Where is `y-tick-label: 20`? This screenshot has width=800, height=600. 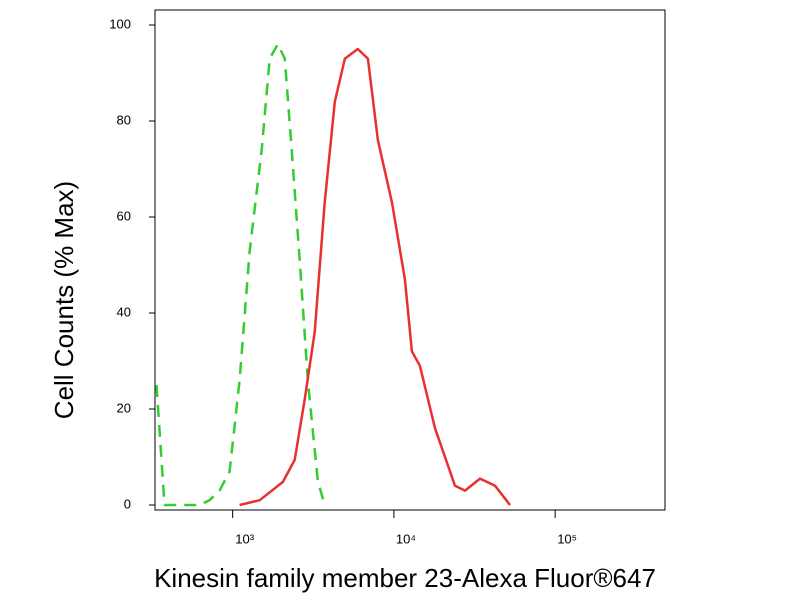 y-tick-label: 20 is located at coordinates (124, 407).